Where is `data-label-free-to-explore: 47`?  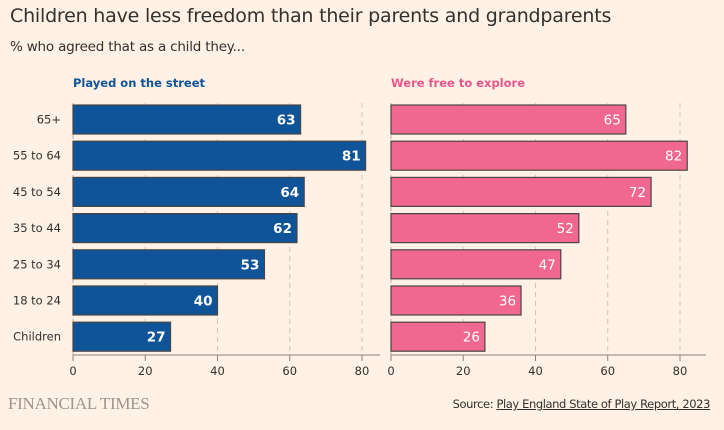
data-label-free-to-explore: 47 is located at coordinates (547, 265).